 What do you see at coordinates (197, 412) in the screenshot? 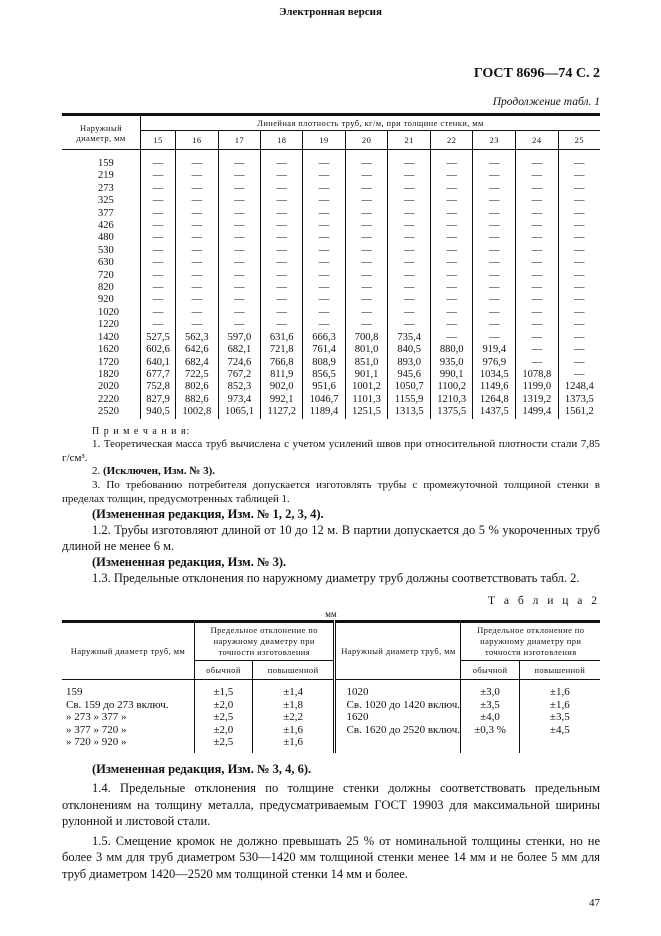
I see `density-cell: 1002,8` at bounding box center [197, 412].